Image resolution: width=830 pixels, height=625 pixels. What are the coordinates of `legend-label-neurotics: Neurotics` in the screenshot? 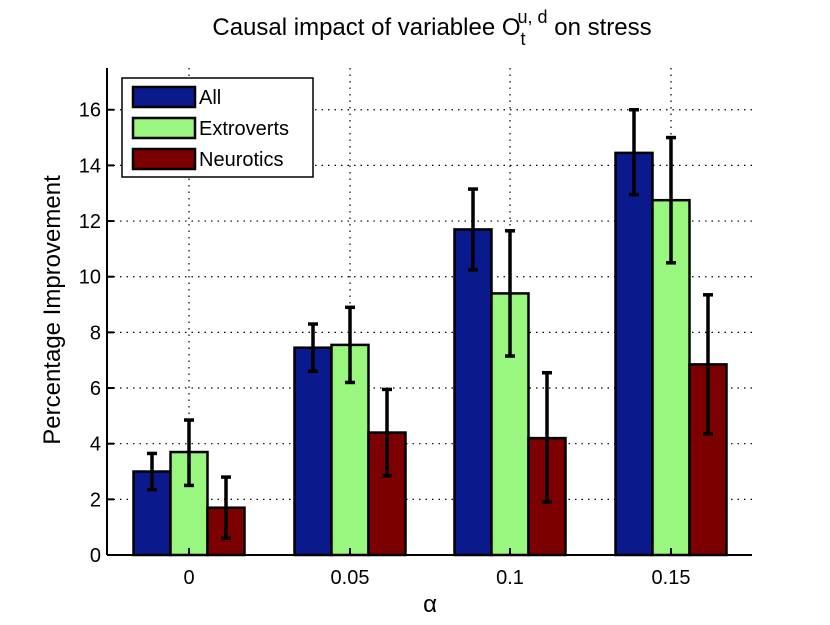 It's located at (241, 160).